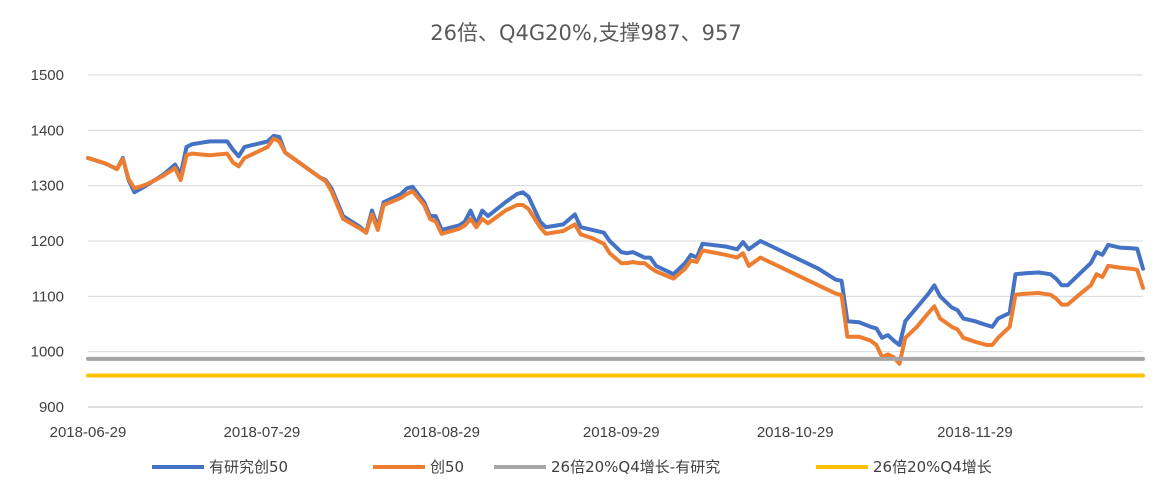  Describe the element at coordinates (975, 432) in the screenshot. I see `x-tick-label: 2018-11-29` at that location.